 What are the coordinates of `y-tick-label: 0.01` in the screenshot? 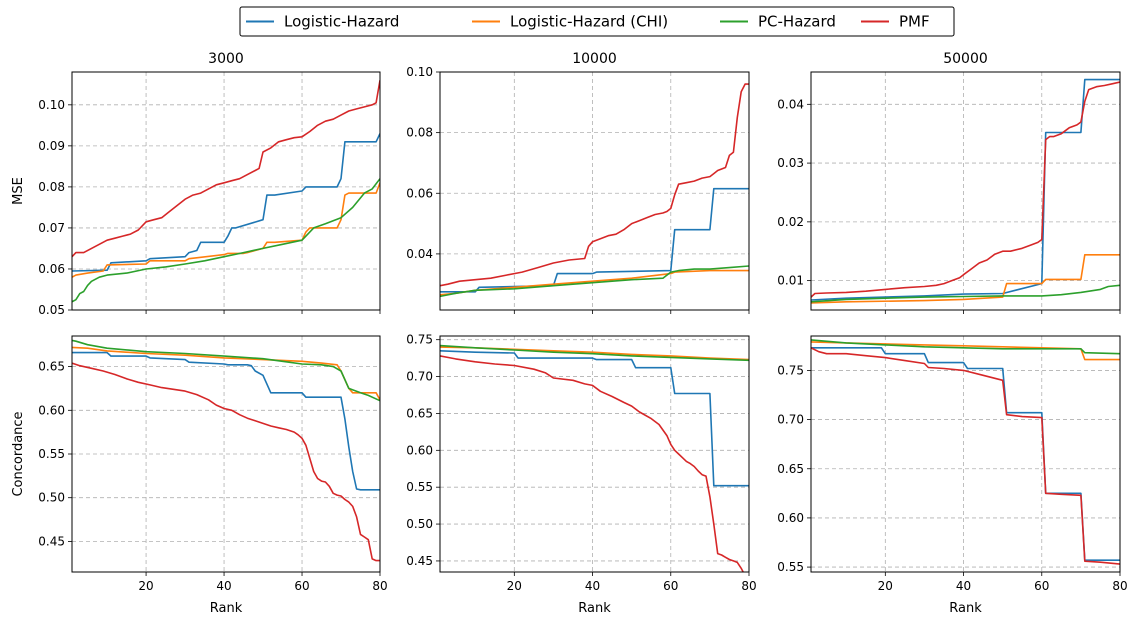 It's located at (790, 281).